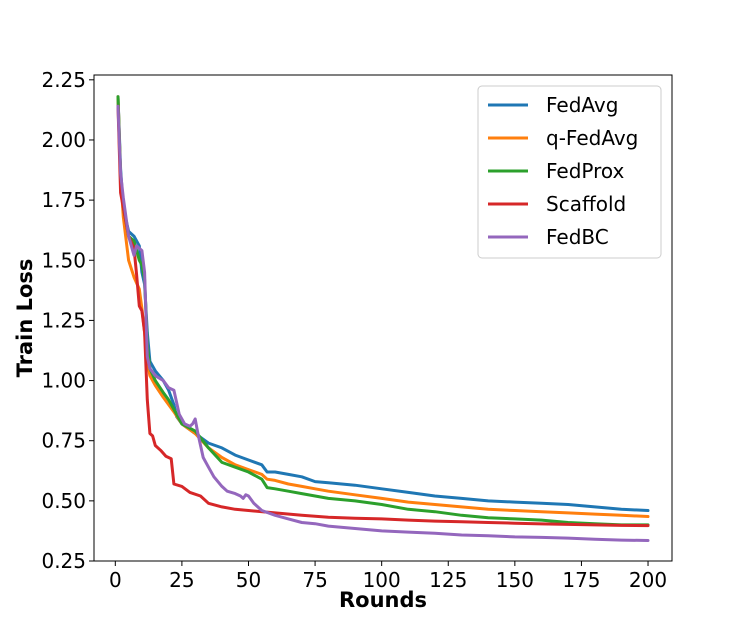 The height and width of the screenshot is (641, 747). Describe the element at coordinates (314, 580) in the screenshot. I see `x-tick-label: 75` at that location.